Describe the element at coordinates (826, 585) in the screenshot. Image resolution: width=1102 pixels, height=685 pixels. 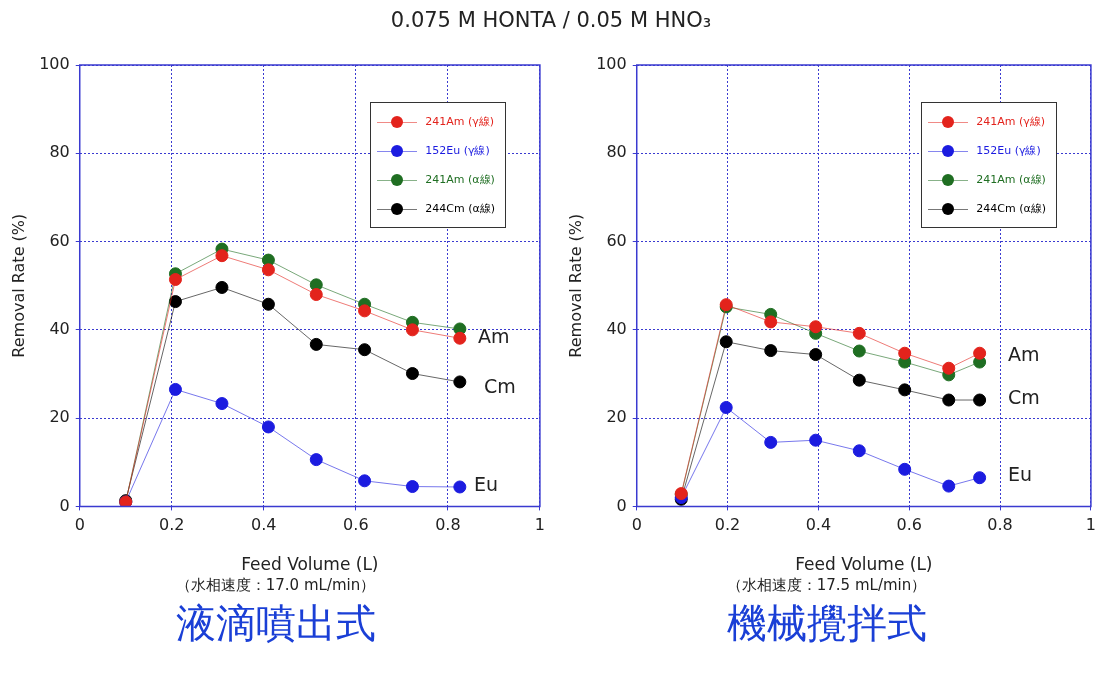
I see `text: （水相速度：17.5 mL/min）` at that location.